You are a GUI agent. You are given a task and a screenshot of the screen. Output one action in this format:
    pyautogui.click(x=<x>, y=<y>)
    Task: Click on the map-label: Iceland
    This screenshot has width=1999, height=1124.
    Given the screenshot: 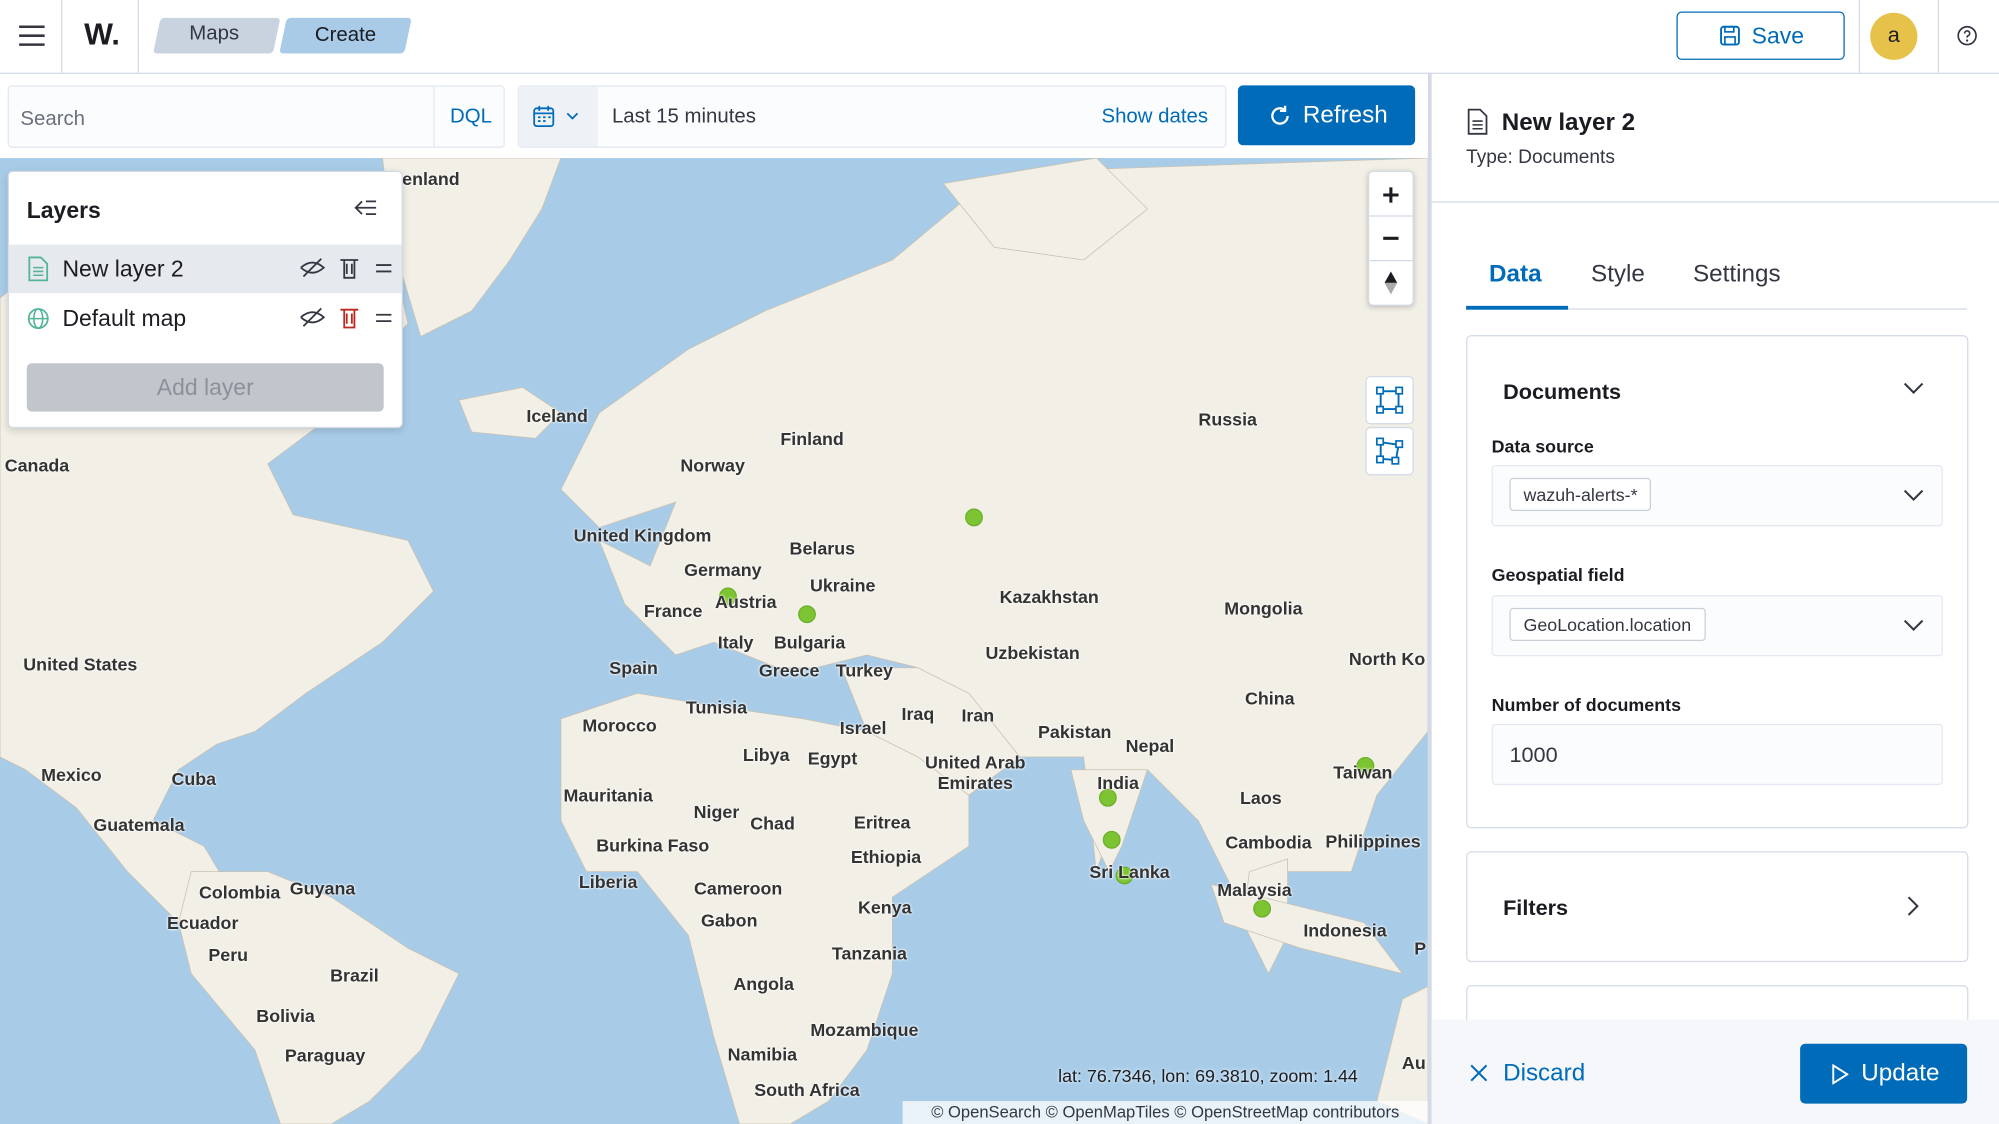 What is the action you would take?
    pyautogui.click(x=557, y=415)
    